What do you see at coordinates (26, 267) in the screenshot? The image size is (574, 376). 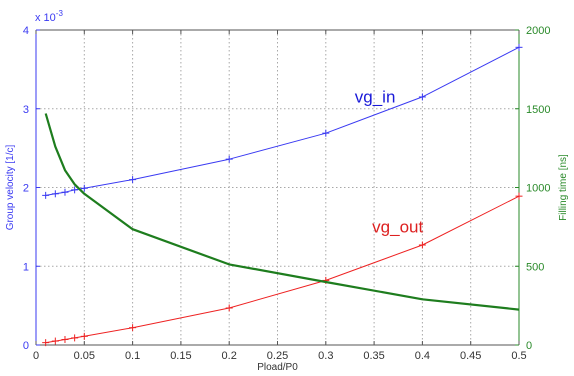 I see `y-left-tick-label: 1` at bounding box center [26, 267].